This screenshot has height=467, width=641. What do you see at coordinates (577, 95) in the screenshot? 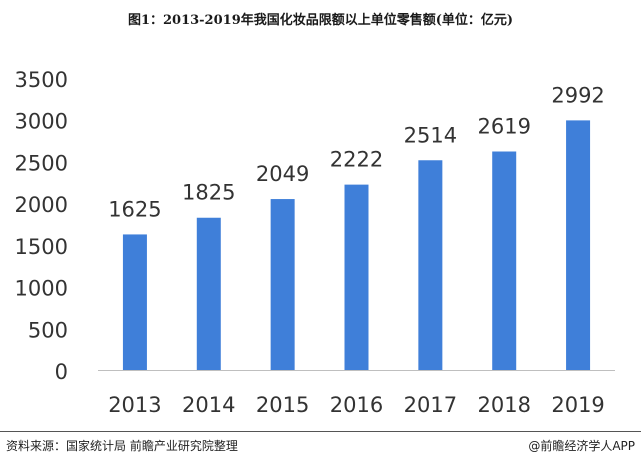
I see `data-label-2019: 2992` at bounding box center [577, 95].